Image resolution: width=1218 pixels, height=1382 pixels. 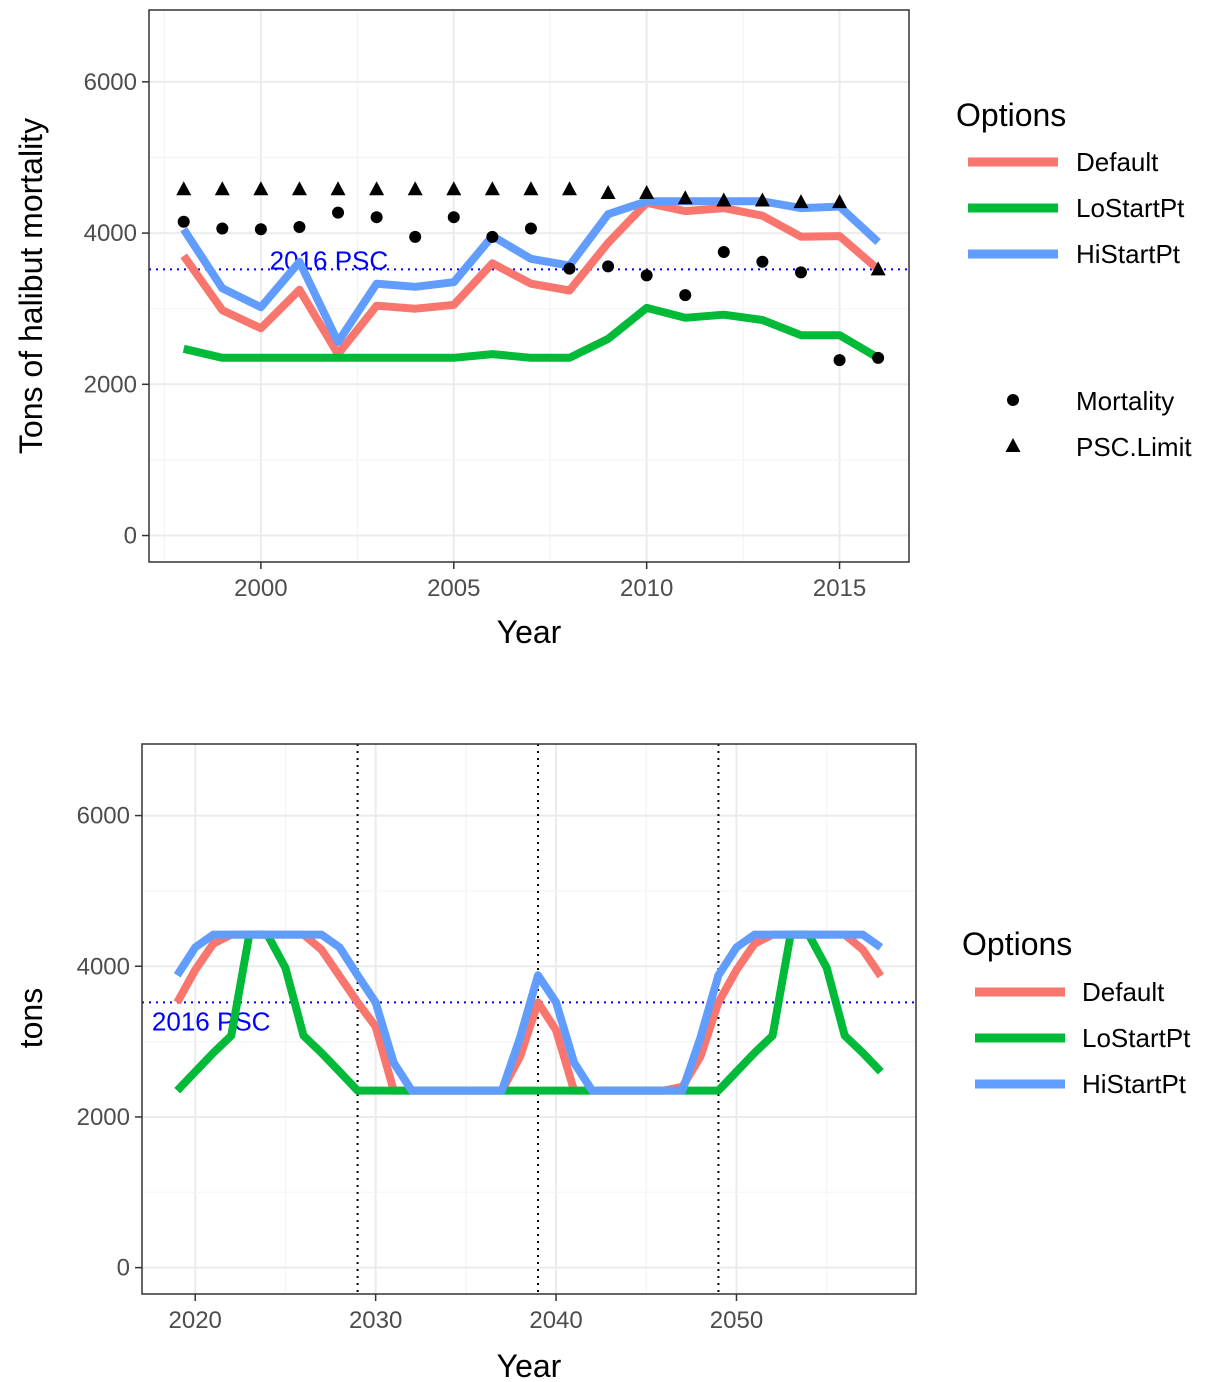 I want to click on bottom-x-tick-label: 2050, so click(x=736, y=1320).